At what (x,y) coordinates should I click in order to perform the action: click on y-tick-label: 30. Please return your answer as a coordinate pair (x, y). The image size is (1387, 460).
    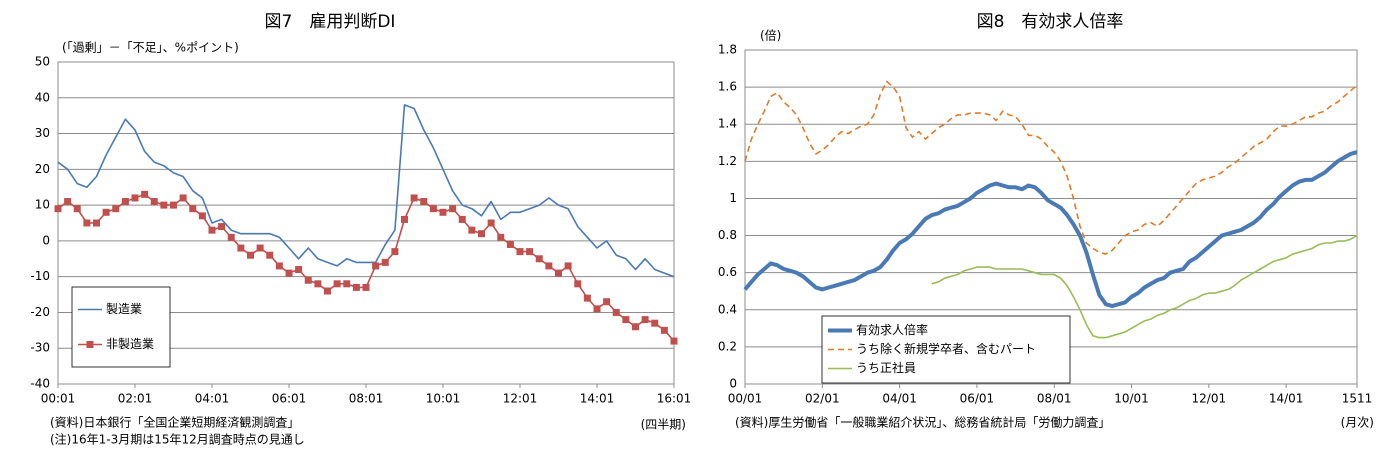
    Looking at the image, I should click on (42, 133).